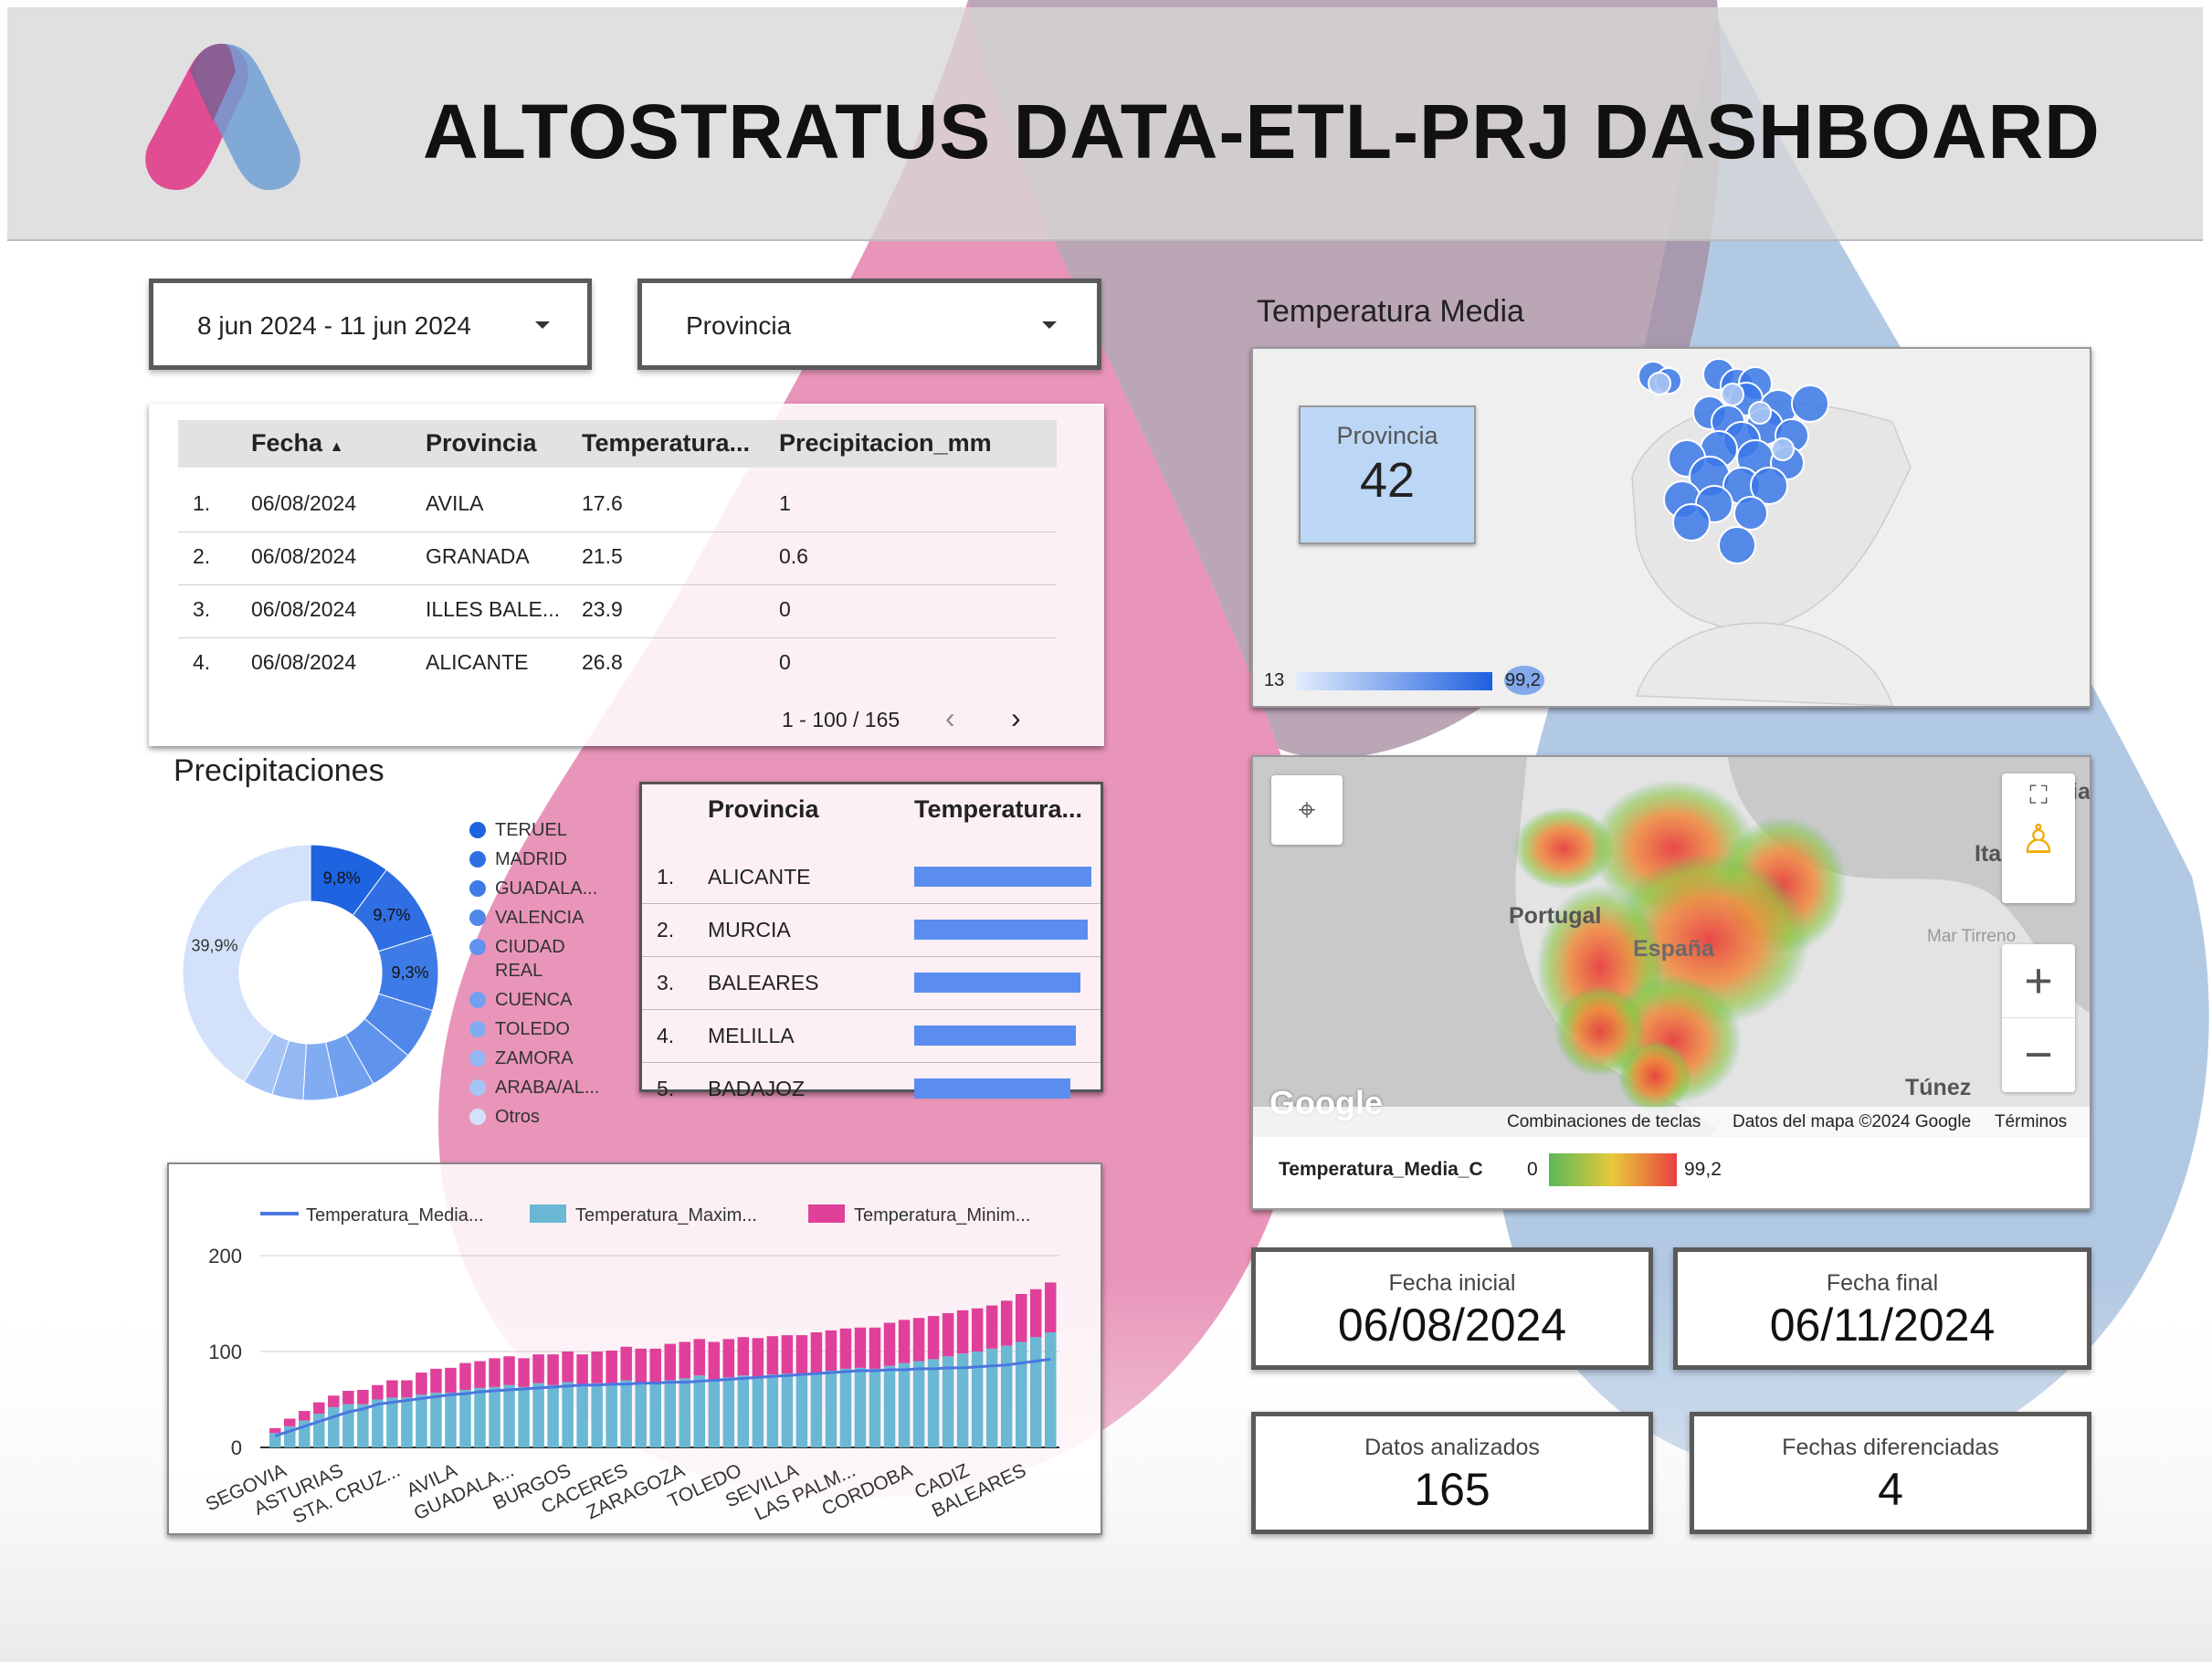  I want to click on province-filter: Provincia, so click(869, 324).